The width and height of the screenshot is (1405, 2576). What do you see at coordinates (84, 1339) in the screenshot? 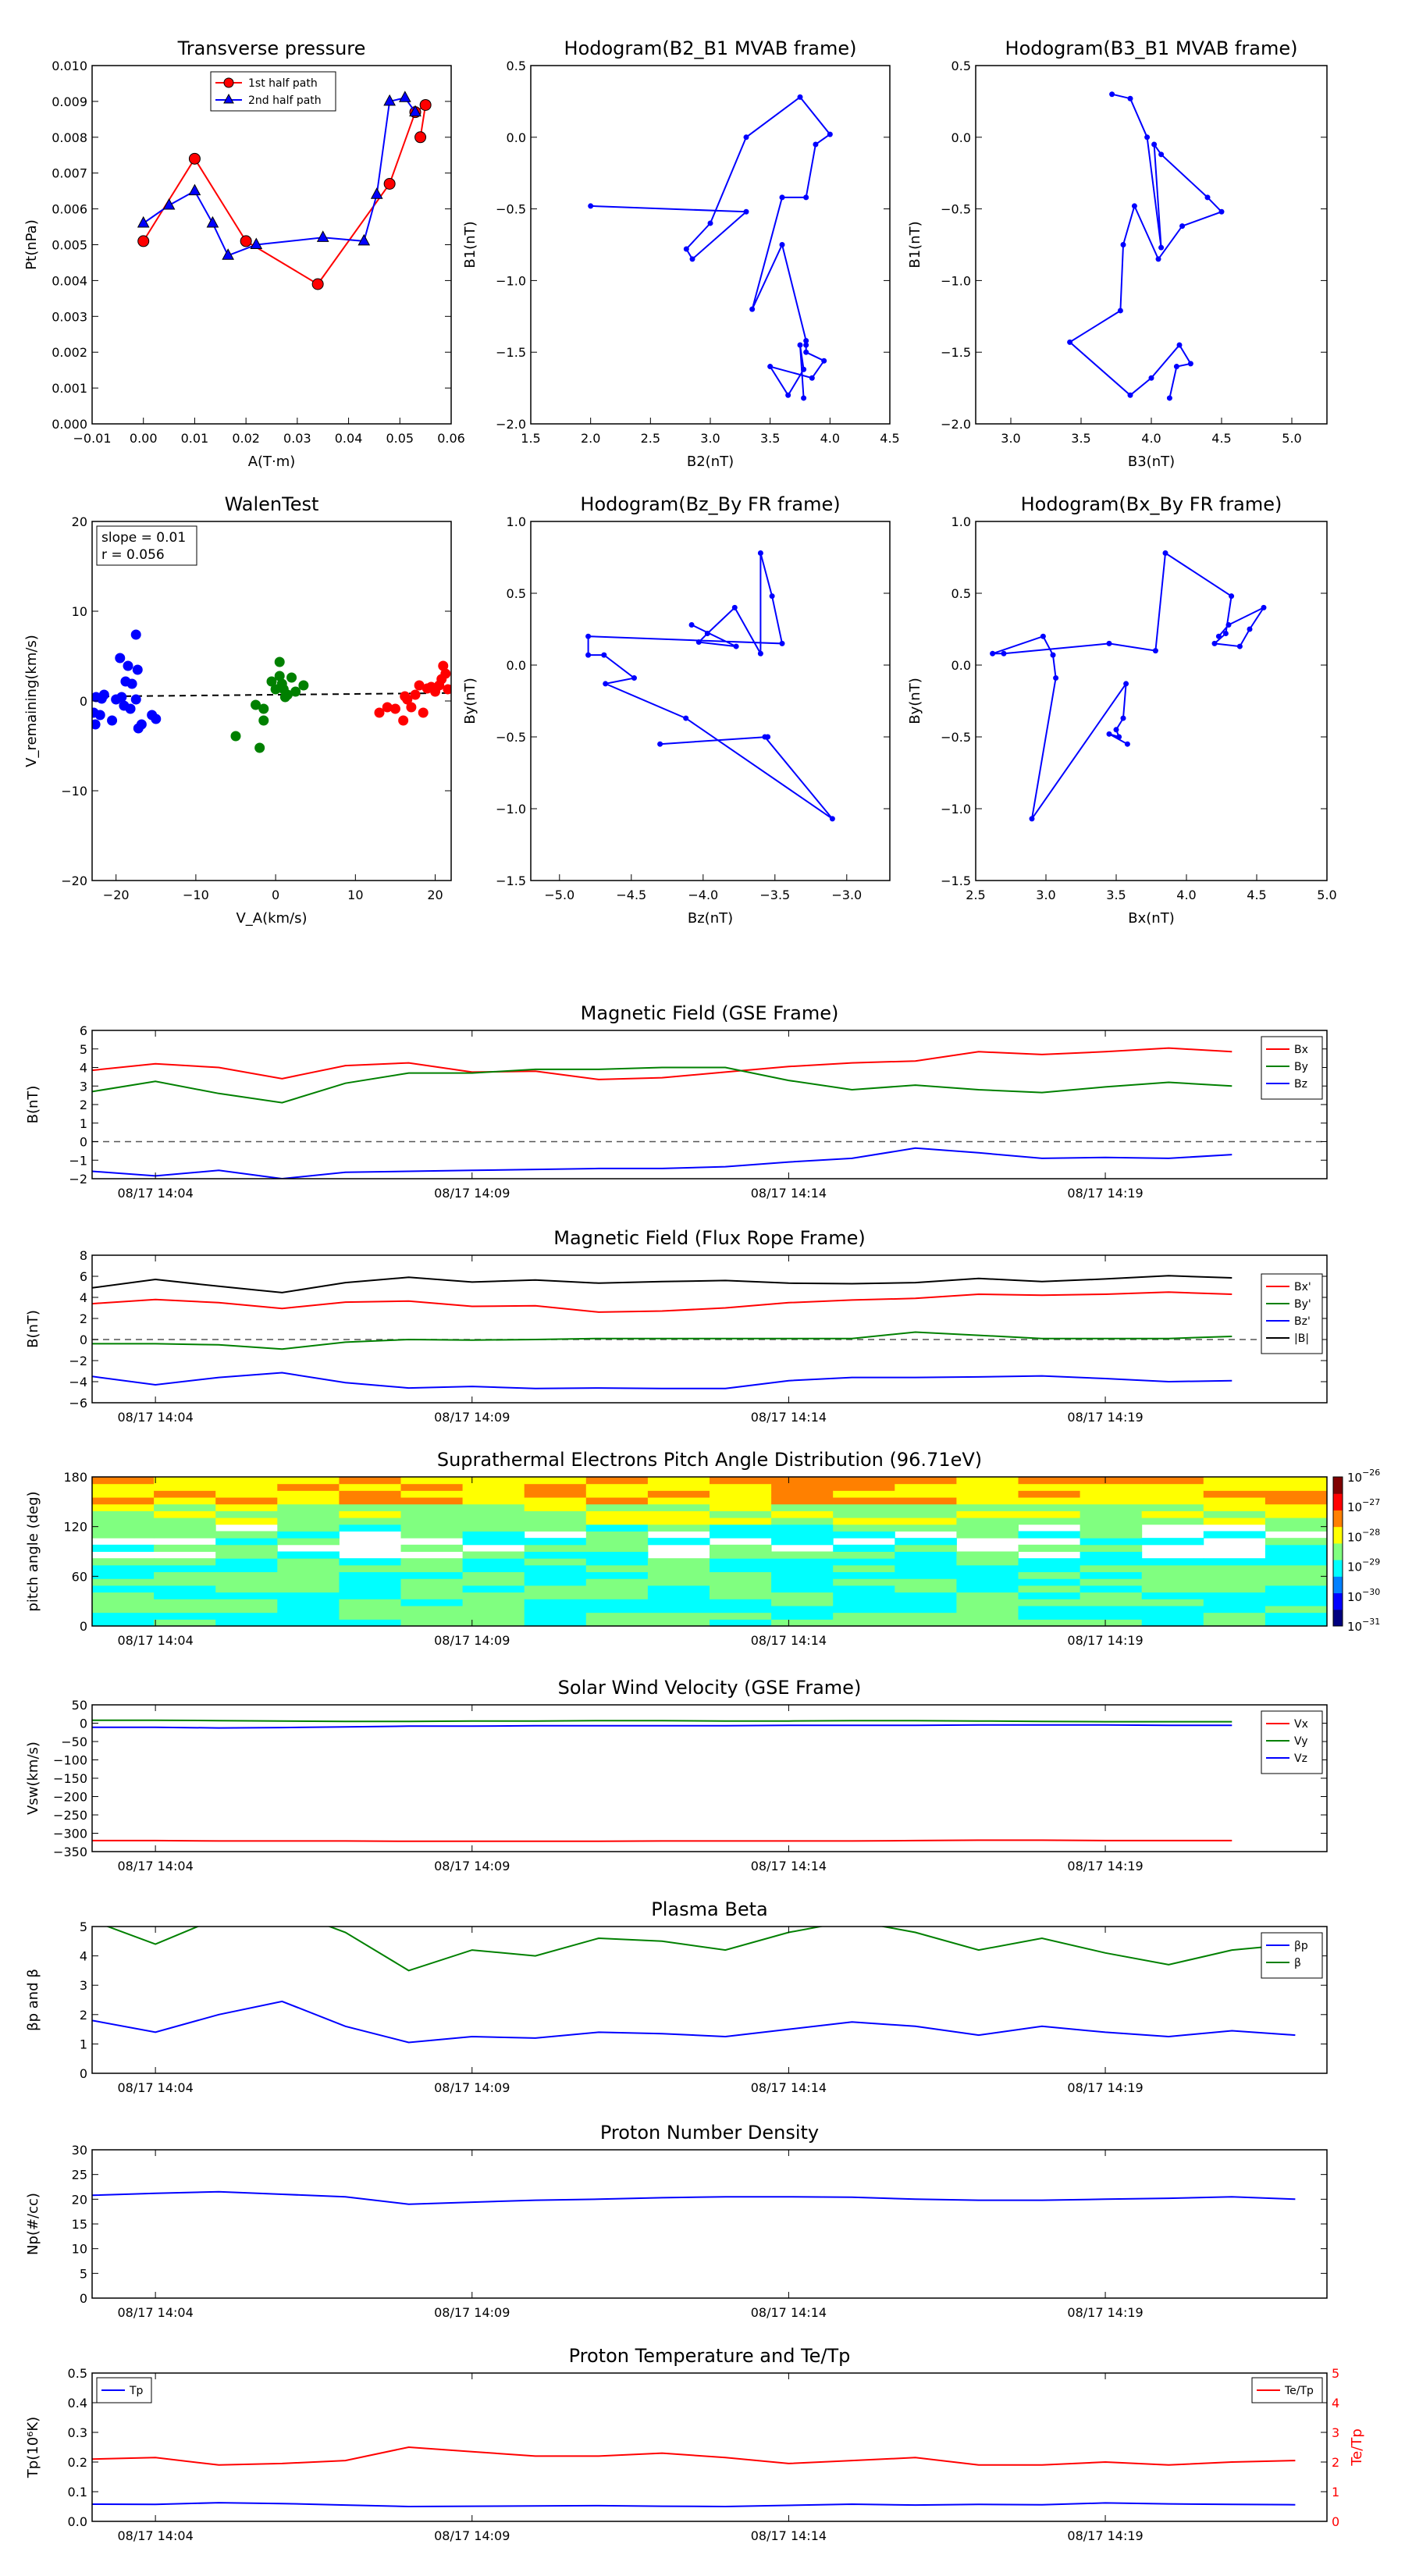
I see `bfr-ytick-label: 0` at bounding box center [84, 1339].